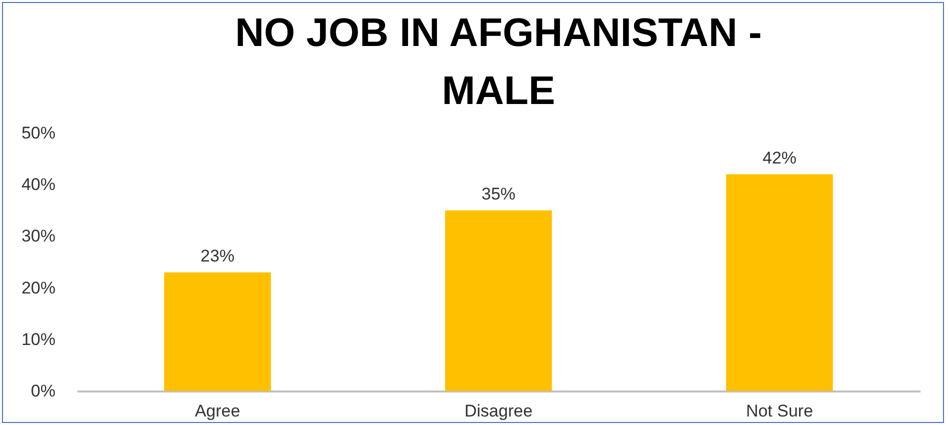 This screenshot has width=948, height=425. Describe the element at coordinates (38, 236) in the screenshot. I see `y-tick-label: 30%` at that location.